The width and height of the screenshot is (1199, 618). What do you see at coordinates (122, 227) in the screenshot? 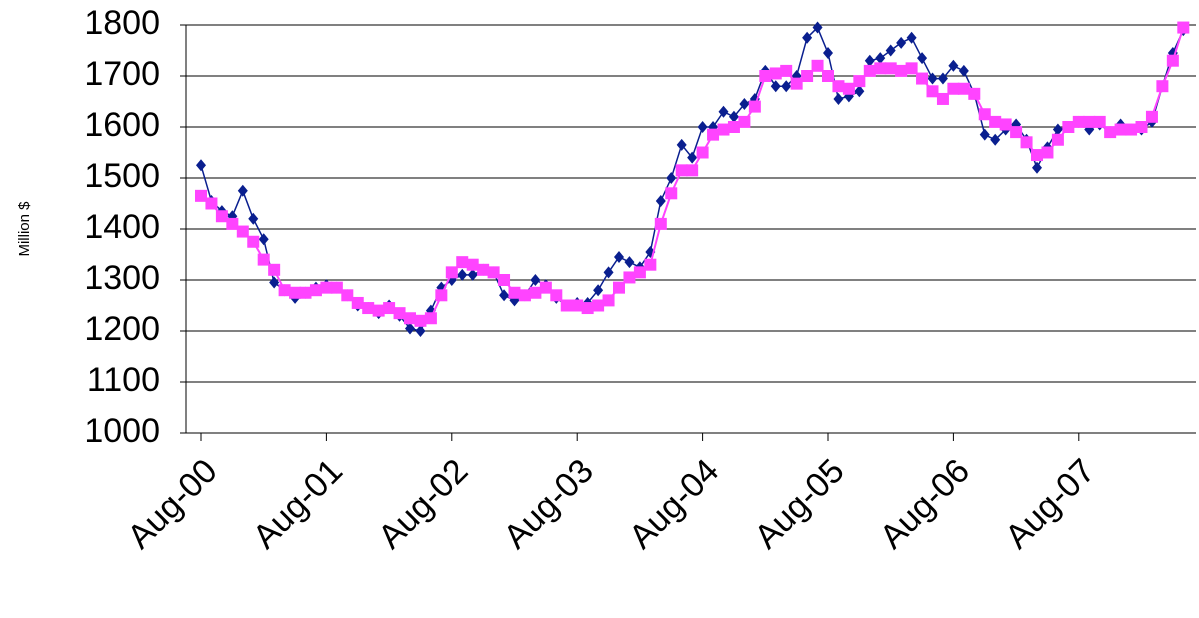
I see `y-tick-label: 1400` at bounding box center [122, 227].